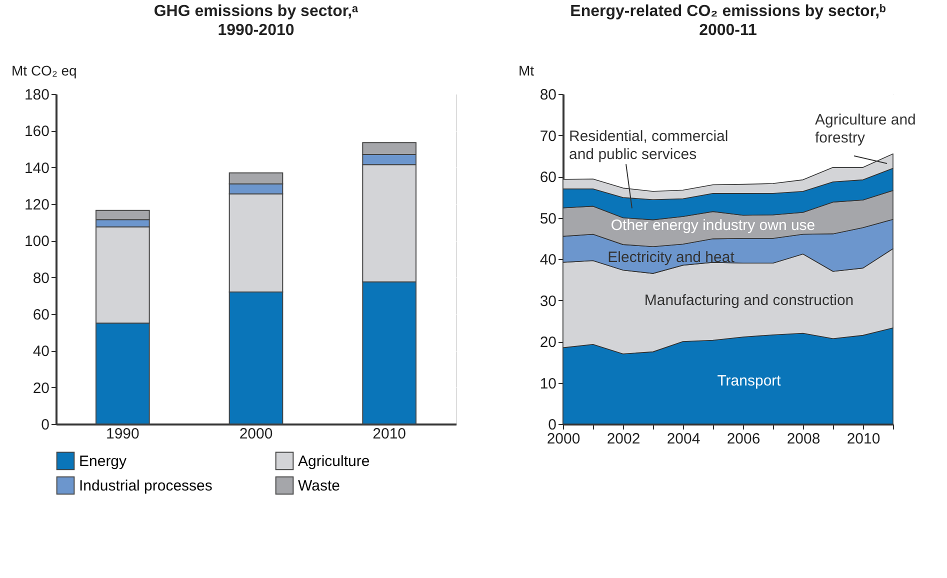  I want to click on x-tick-label: 2002, so click(623, 439).